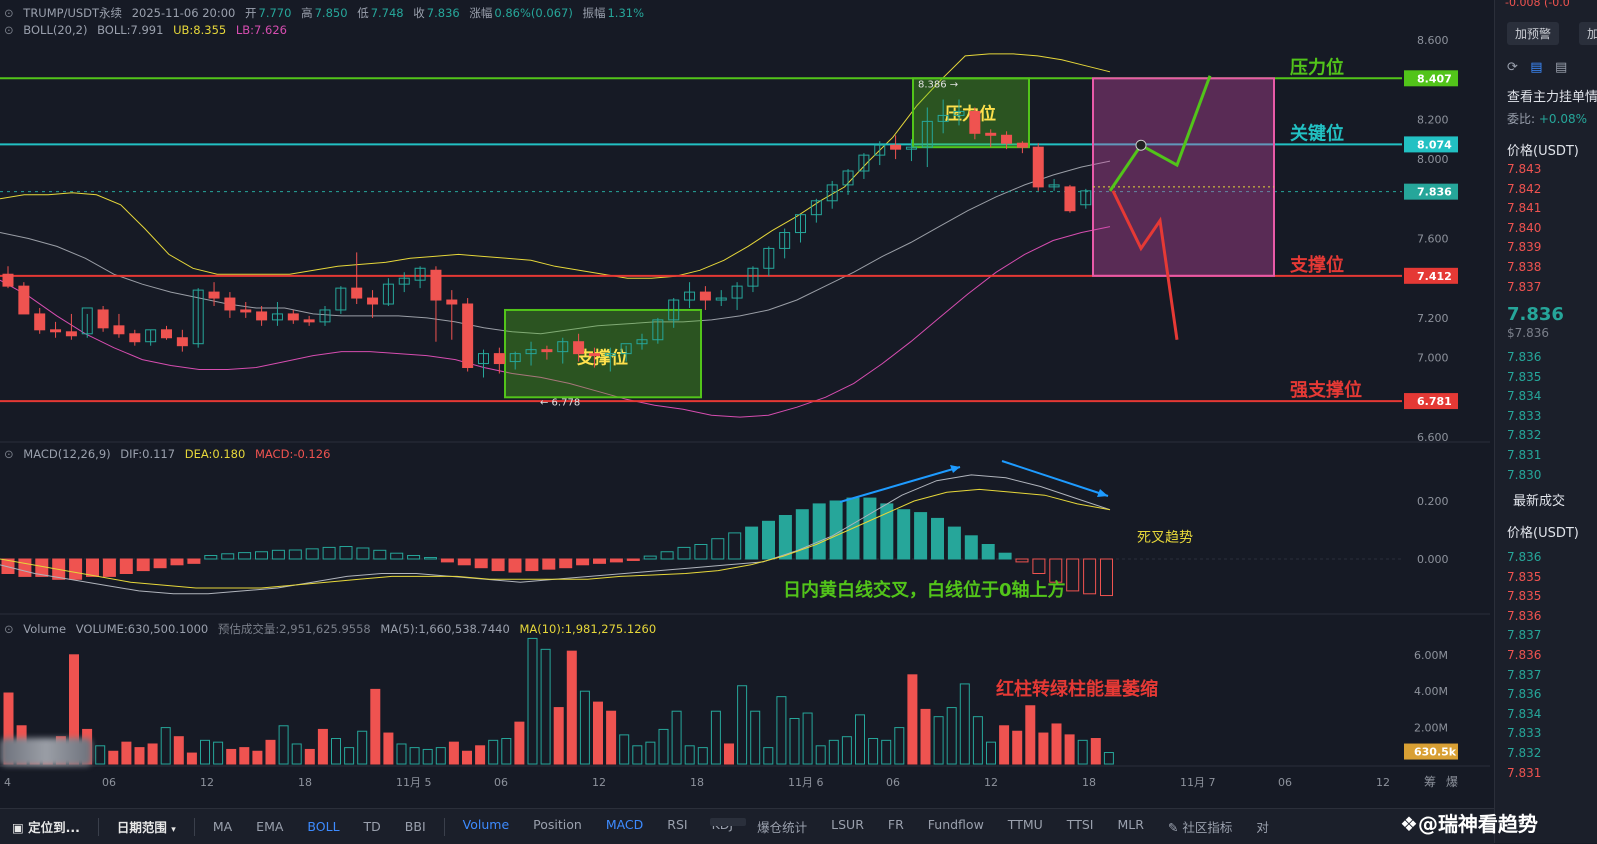 This screenshot has height=844, width=1597. I want to click on boll-collapse-icon: ⊙, so click(9, 30).